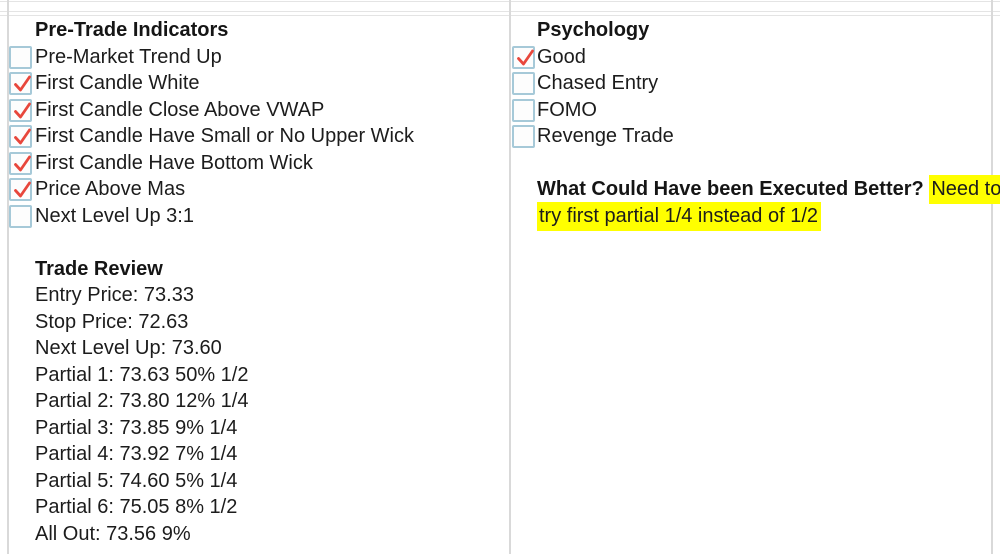 The width and height of the screenshot is (1000, 554). Describe the element at coordinates (114, 295) in the screenshot. I see `trade-review-line: Entry Price: 73.33` at that location.